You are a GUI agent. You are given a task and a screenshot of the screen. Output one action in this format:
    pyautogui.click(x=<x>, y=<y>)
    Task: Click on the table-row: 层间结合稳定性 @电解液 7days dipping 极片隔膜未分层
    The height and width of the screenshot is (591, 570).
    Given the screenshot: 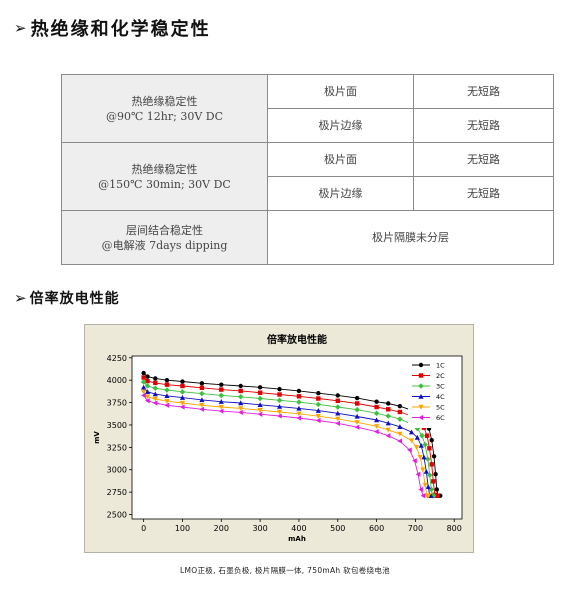 What is the action you would take?
    pyautogui.click(x=307, y=237)
    